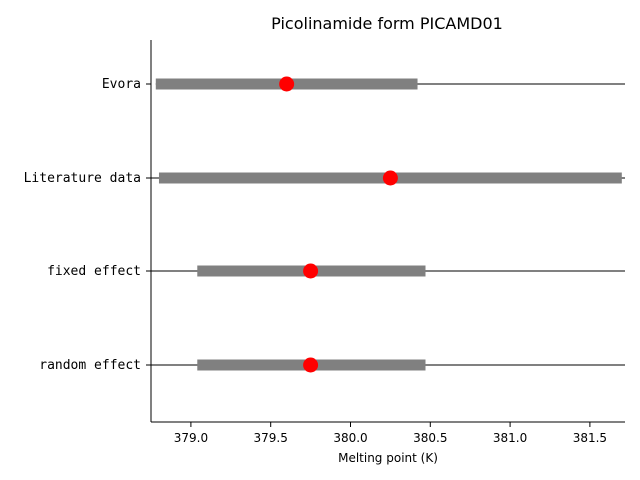 This screenshot has height=480, width=640. Describe the element at coordinates (430, 438) in the screenshot. I see `x-tick-label: 380.5` at that location.